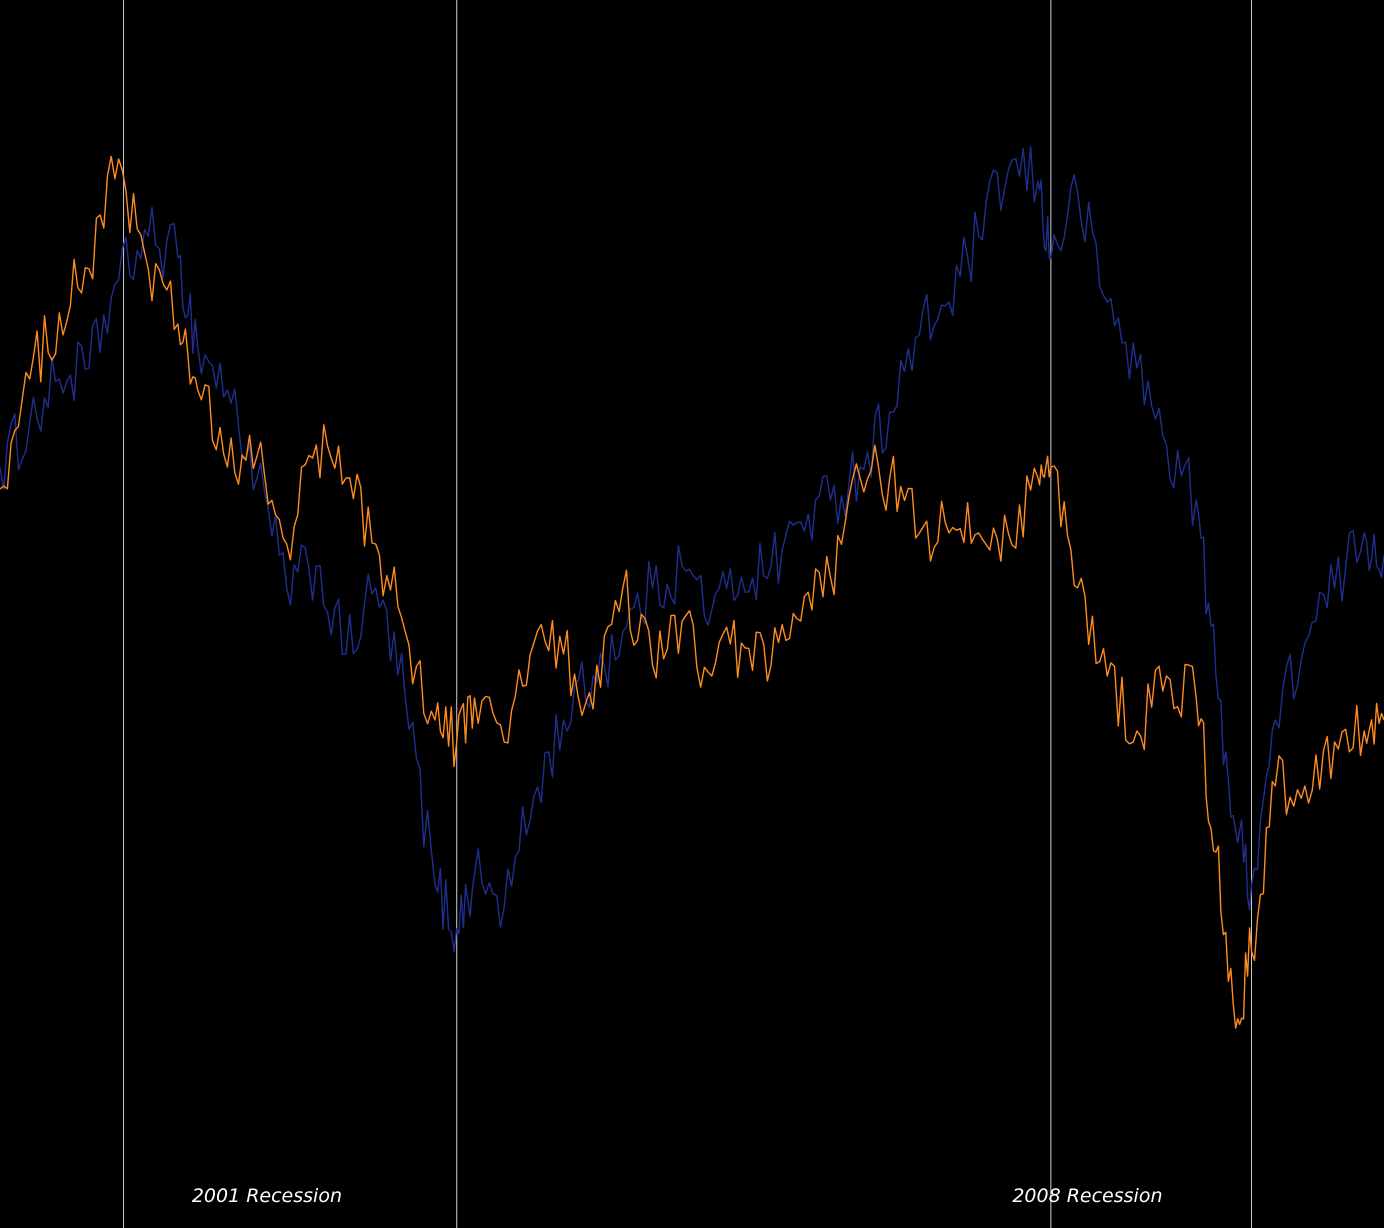 This screenshot has width=1384, height=1228. Describe the element at coordinates (677, 1196) in the screenshot. I see `recession-annotations: 2001 Recession 2008 Recession` at that location.